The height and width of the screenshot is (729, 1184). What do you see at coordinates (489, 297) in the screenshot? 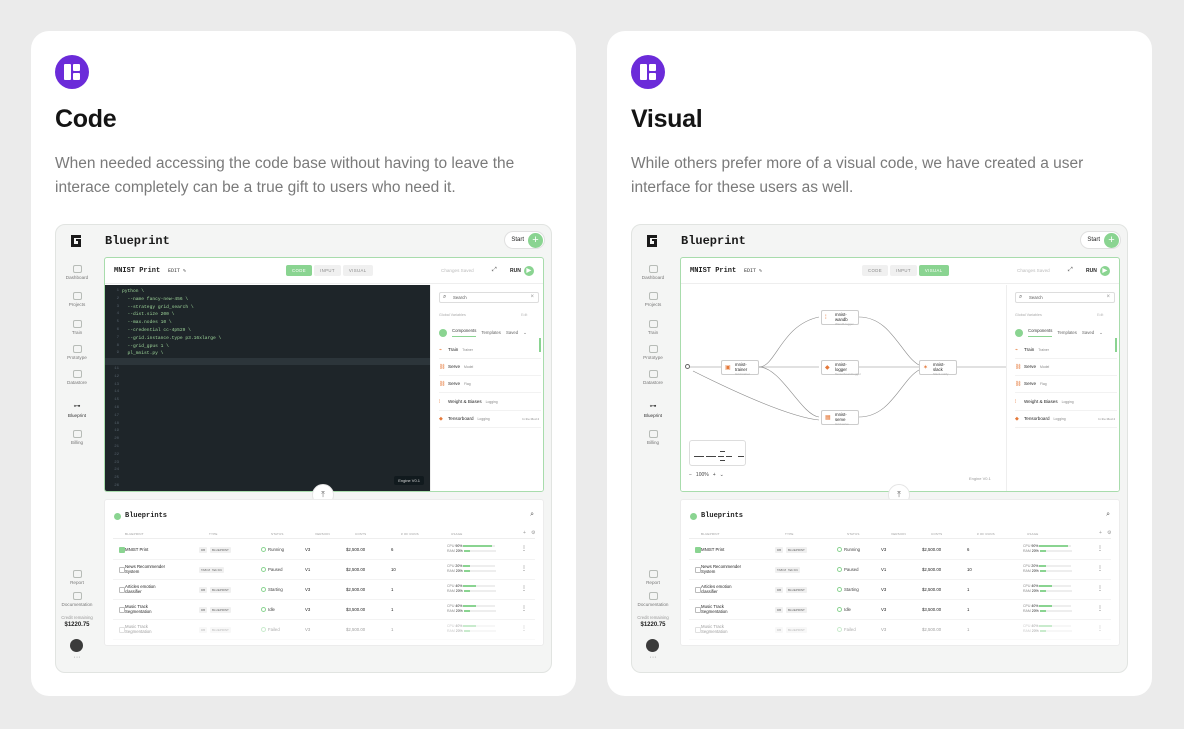
I see `search-input: ⌕ Search ×` at bounding box center [489, 297].